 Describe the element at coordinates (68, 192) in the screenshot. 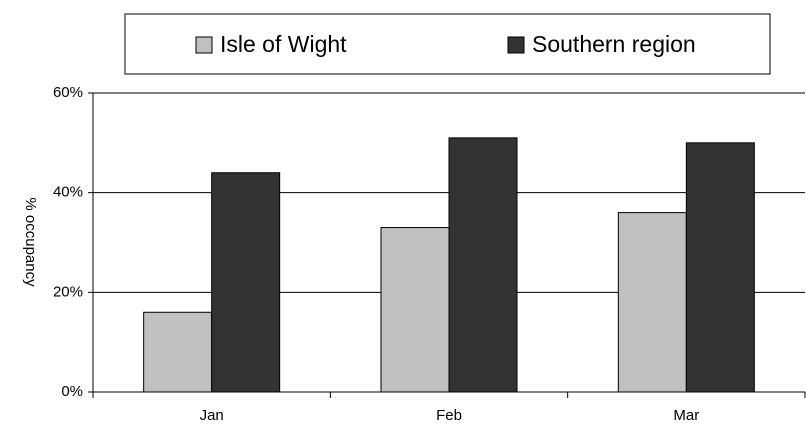

I see `y-tick-label: 40%` at that location.